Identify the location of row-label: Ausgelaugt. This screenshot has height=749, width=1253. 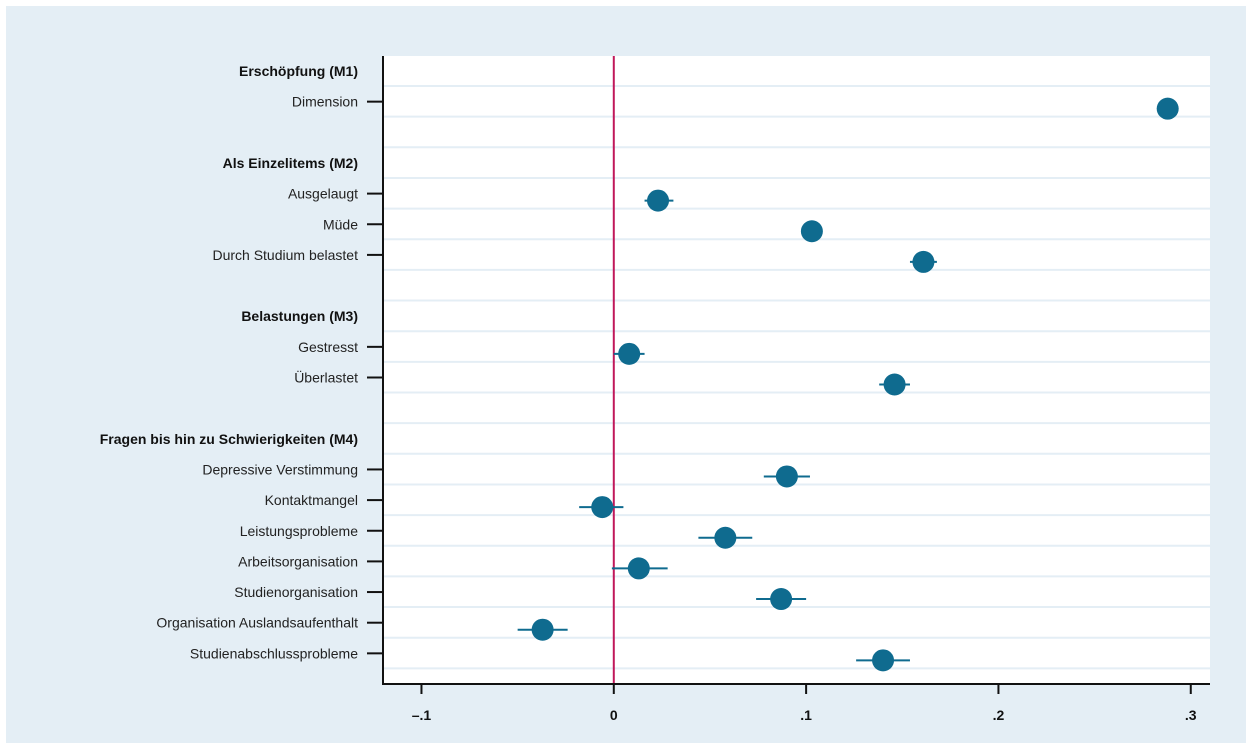
(323, 194).